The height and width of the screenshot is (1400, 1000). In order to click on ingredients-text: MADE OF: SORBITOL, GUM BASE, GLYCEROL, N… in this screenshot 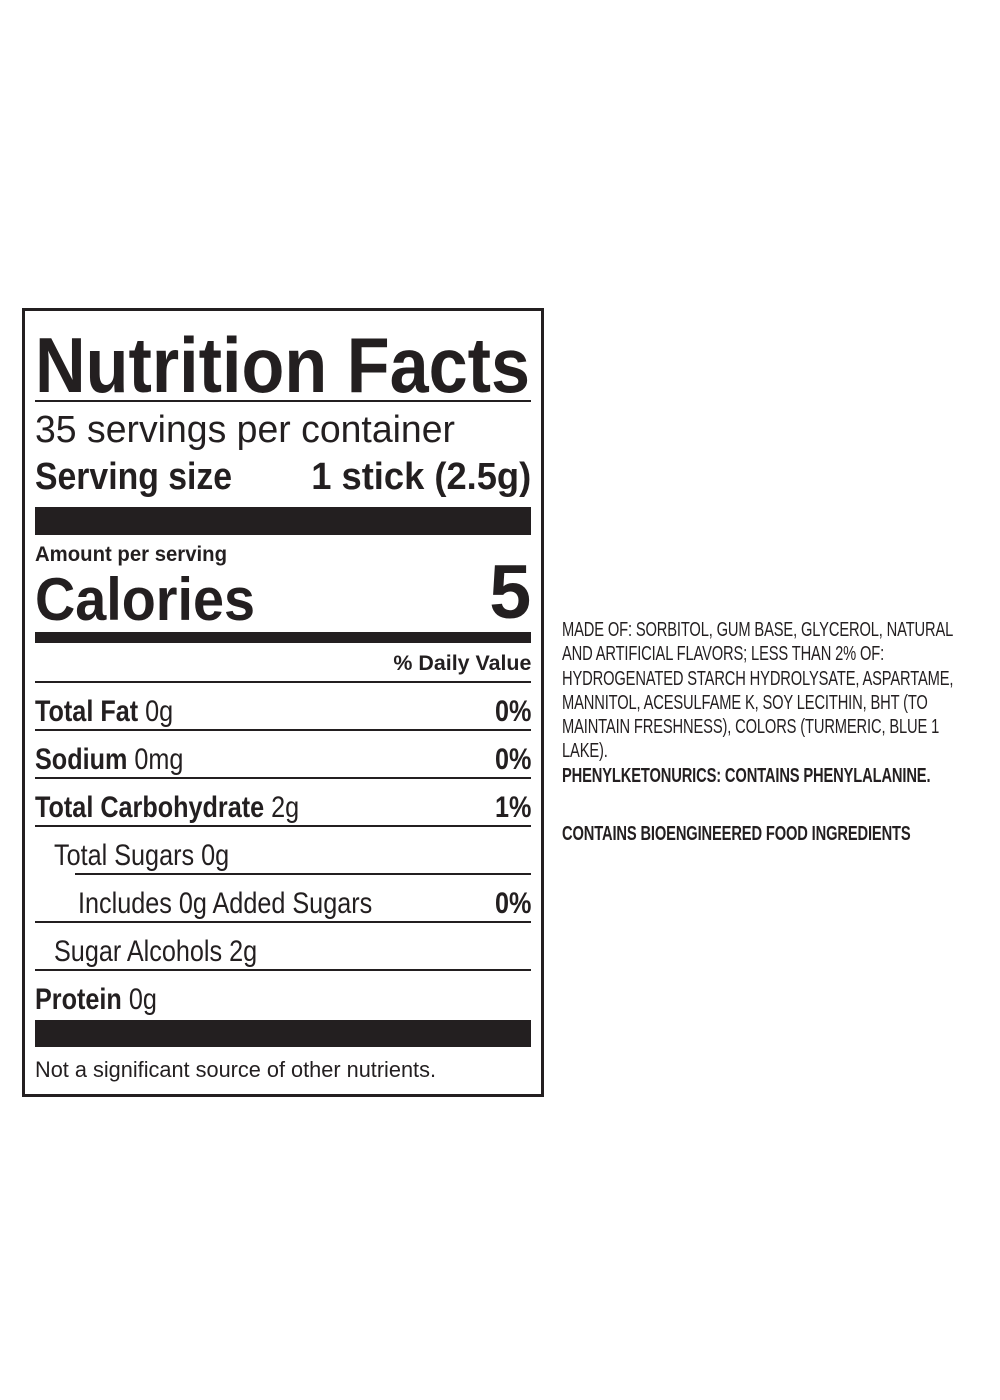, I will do `click(758, 690)`.